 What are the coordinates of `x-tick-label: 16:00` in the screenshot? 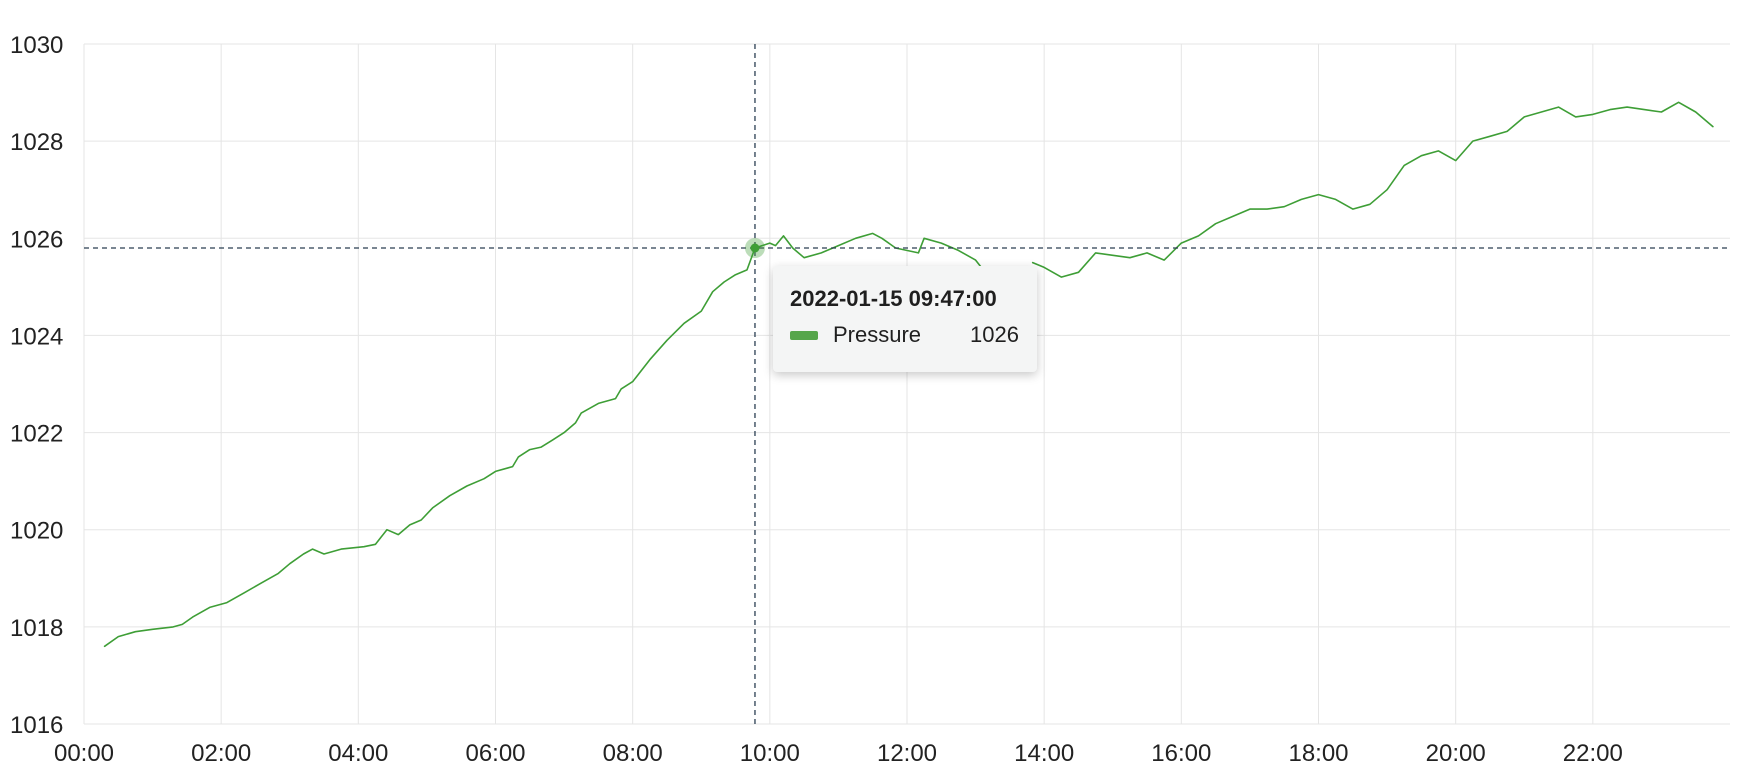 It's located at (1181, 753).